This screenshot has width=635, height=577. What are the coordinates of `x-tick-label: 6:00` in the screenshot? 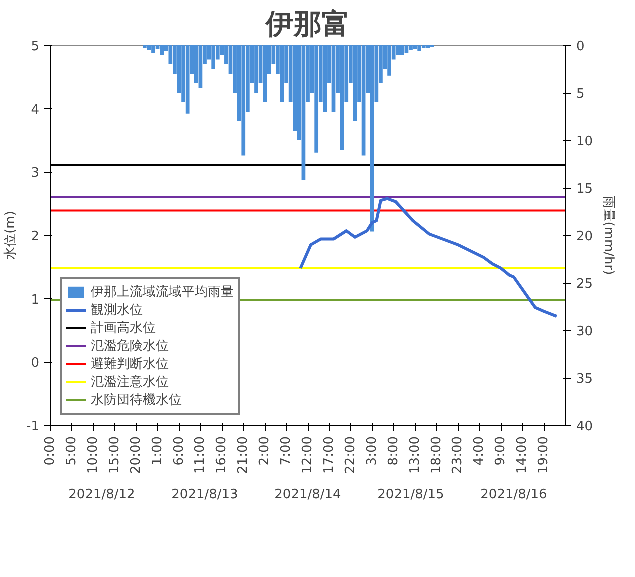 It's located at (179, 451).